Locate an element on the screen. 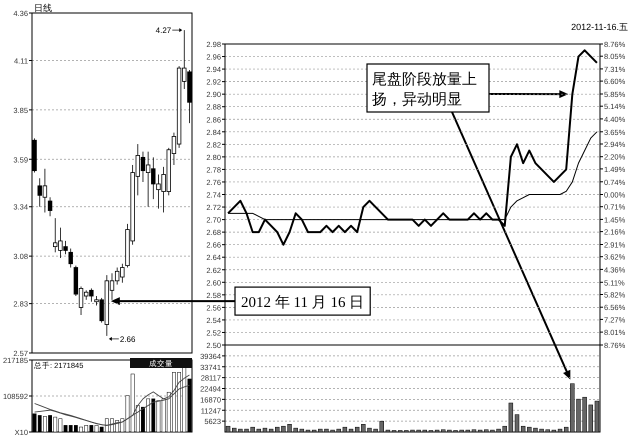 This screenshot has width=632, height=441. annotation: 2012 年 11 月 16 日 is located at coordinates (302, 303).